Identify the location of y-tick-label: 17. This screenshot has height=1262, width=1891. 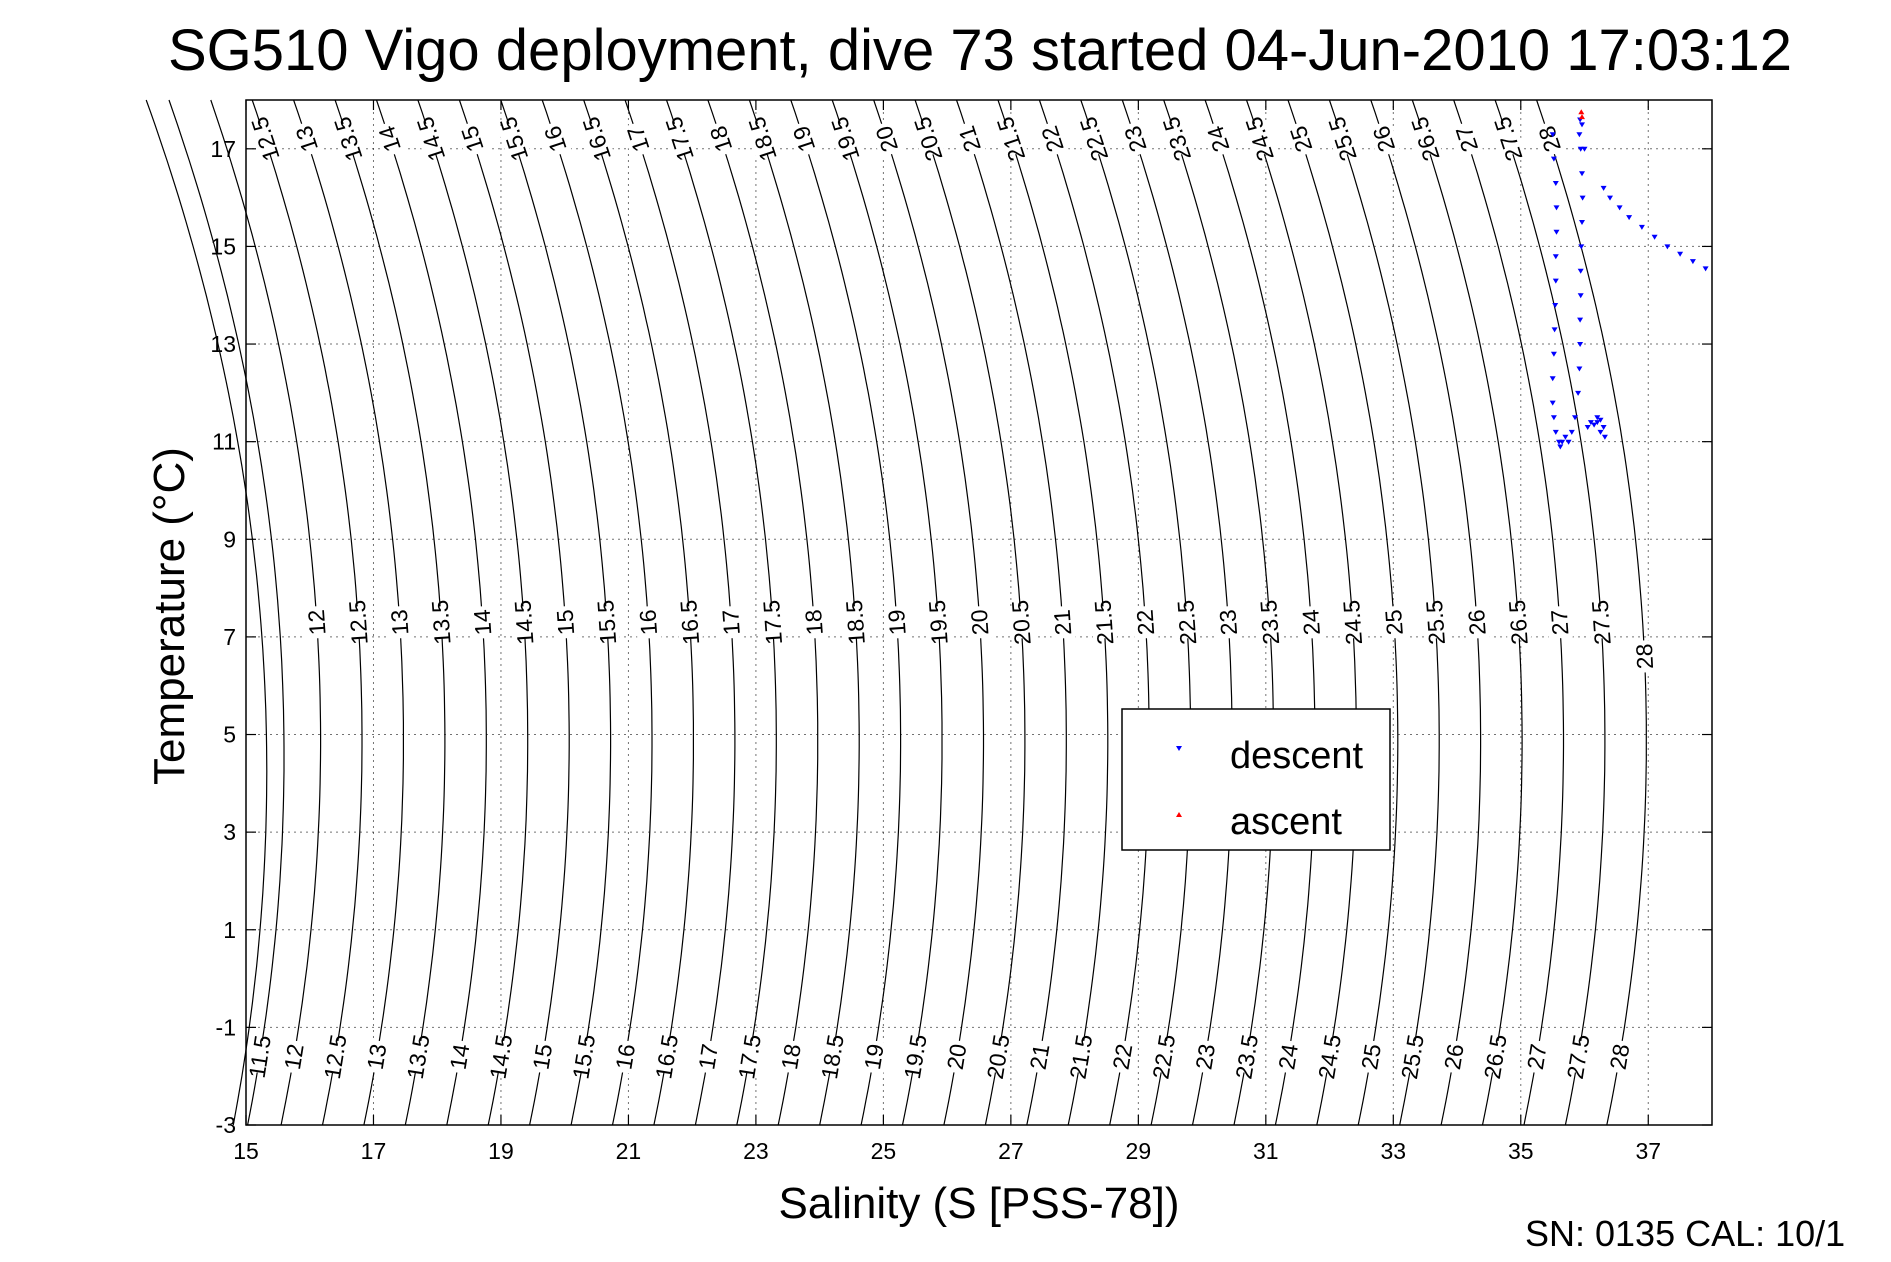
(223, 149).